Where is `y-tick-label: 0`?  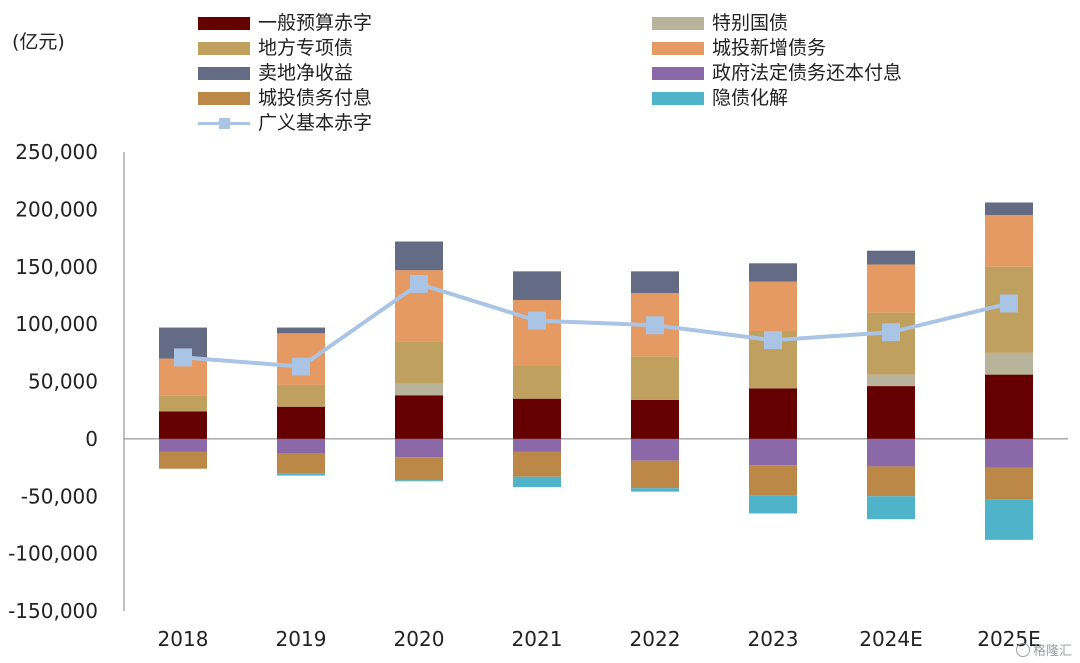
y-tick-label: 0 is located at coordinates (91, 439).